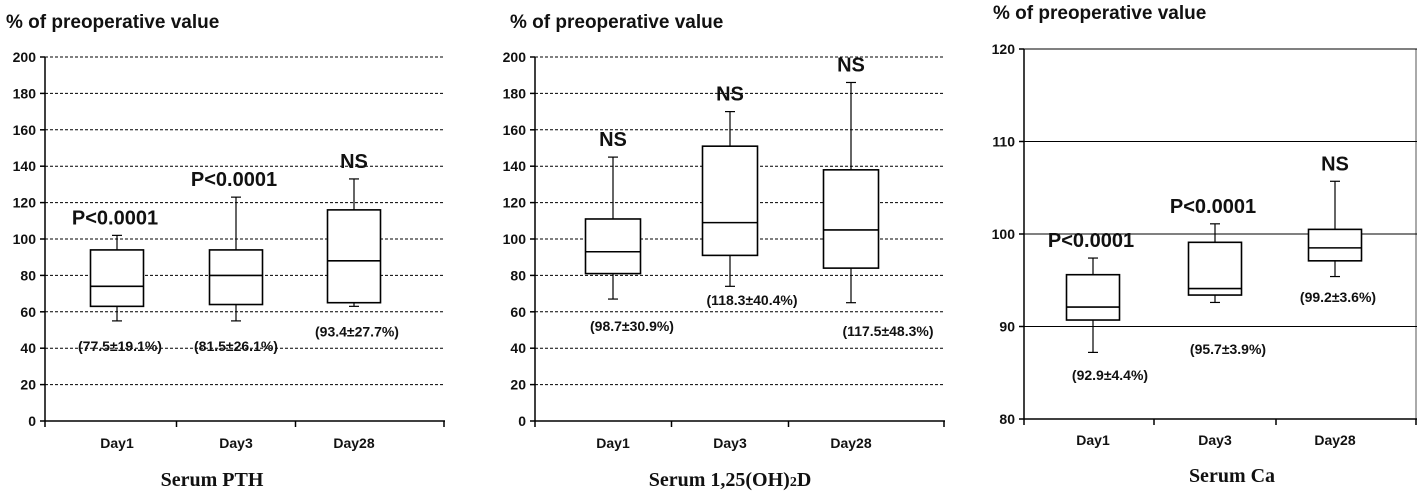 This screenshot has width=1417, height=496. Describe the element at coordinates (1007, 327) in the screenshot. I see `y-tick-label: 90` at that location.